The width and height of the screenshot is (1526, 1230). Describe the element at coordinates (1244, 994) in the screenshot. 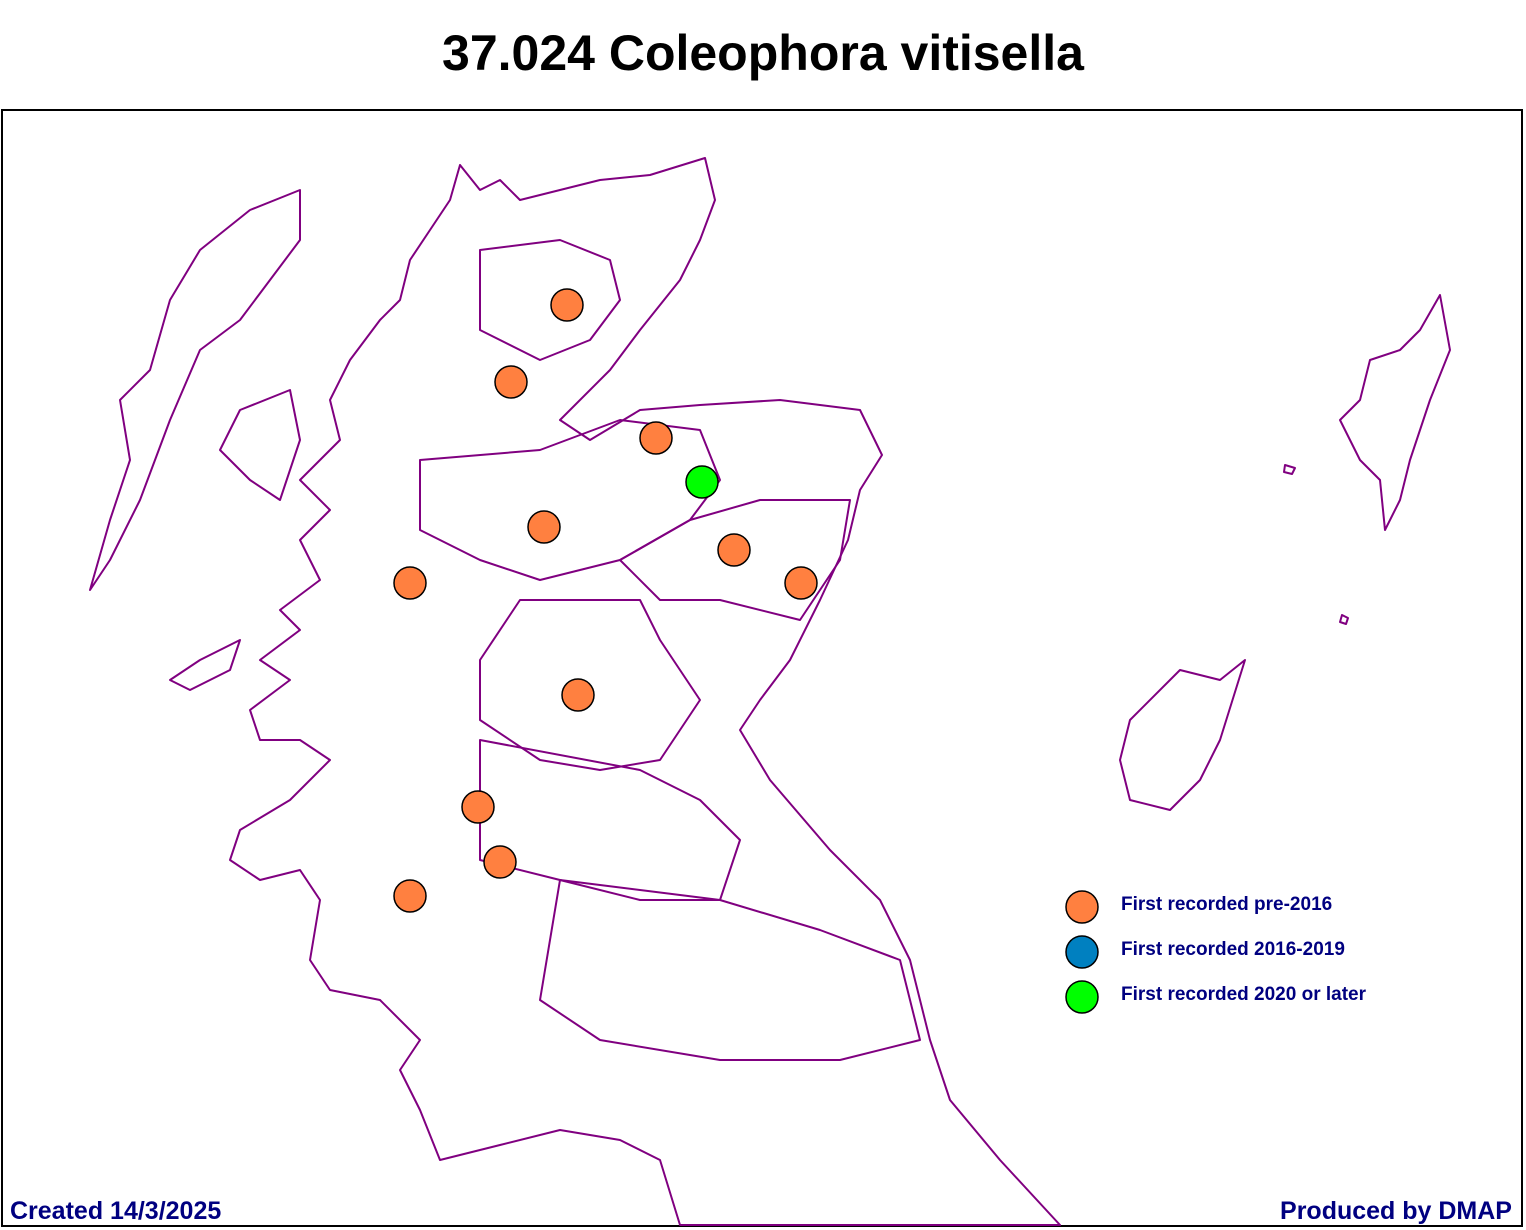

I see `legend-label: First recorded 2020 or later` at that location.